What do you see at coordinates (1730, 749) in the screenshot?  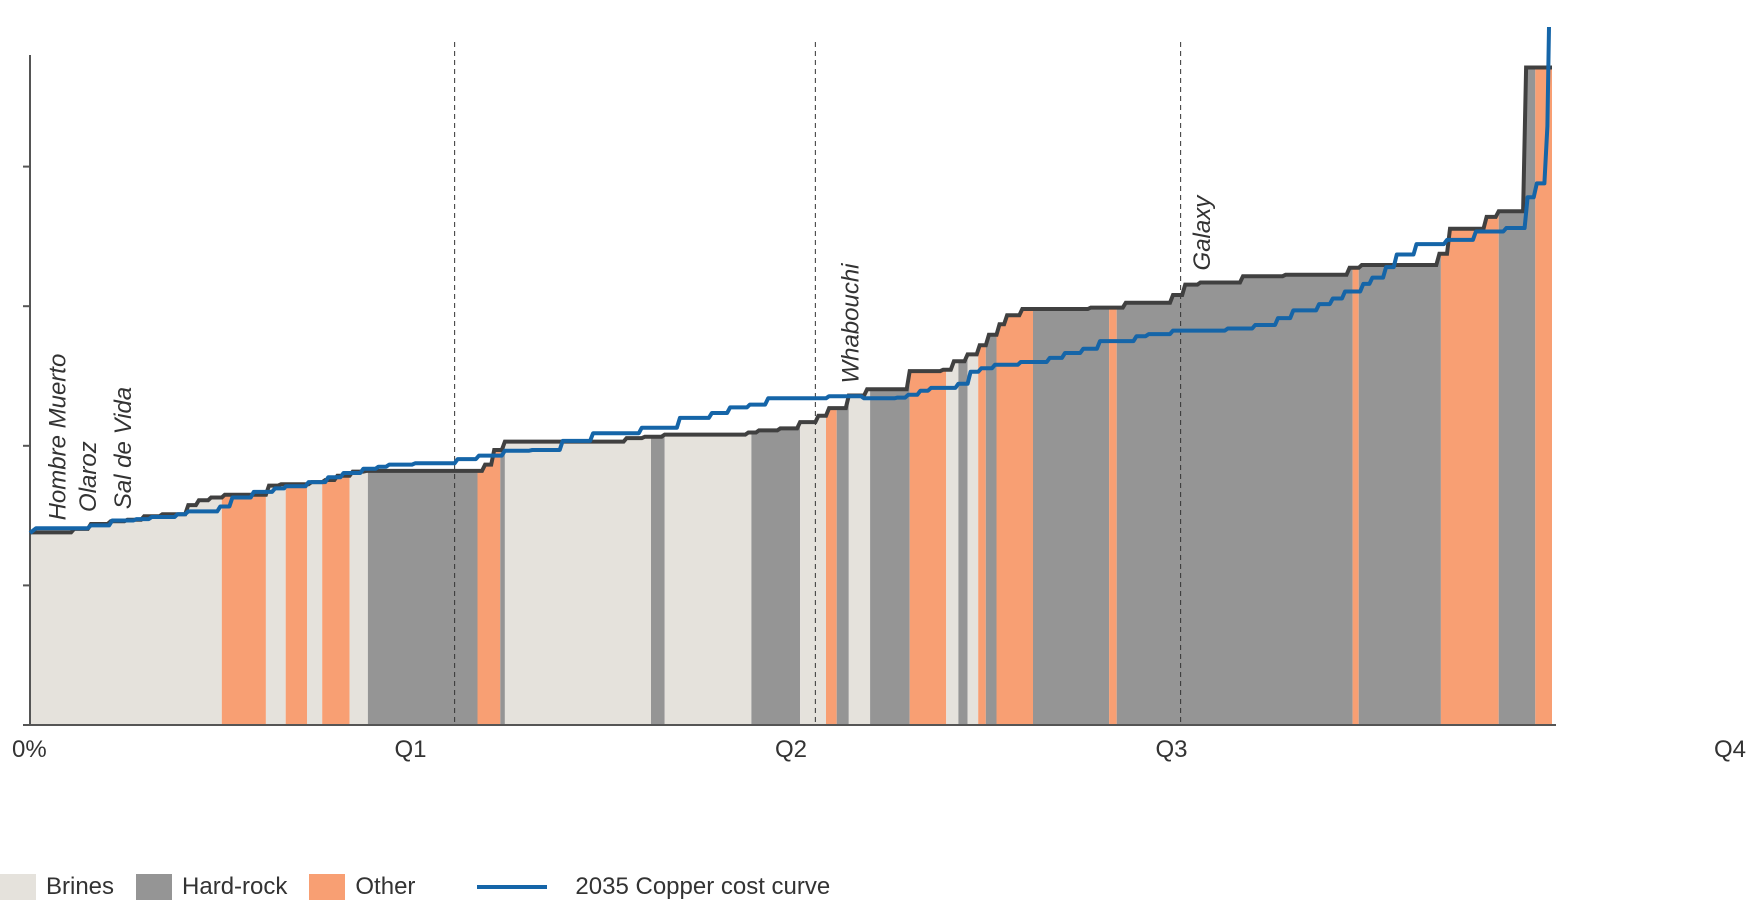 I see `x-tick-label-4: Q4` at bounding box center [1730, 749].